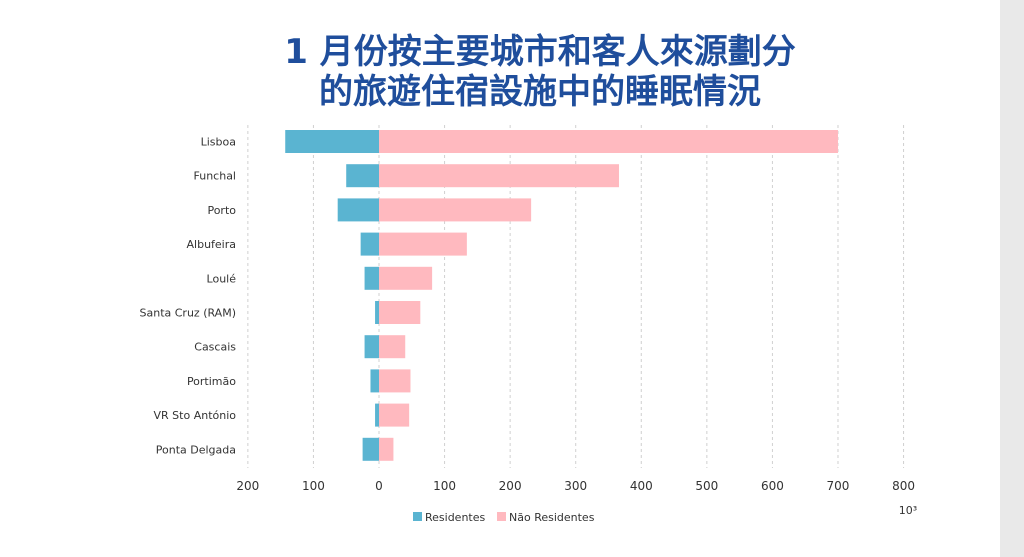 Image resolution: width=1024 pixels, height=557 pixels. What do you see at coordinates (212, 244) in the screenshot?
I see `category-label: Albufeira` at bounding box center [212, 244].